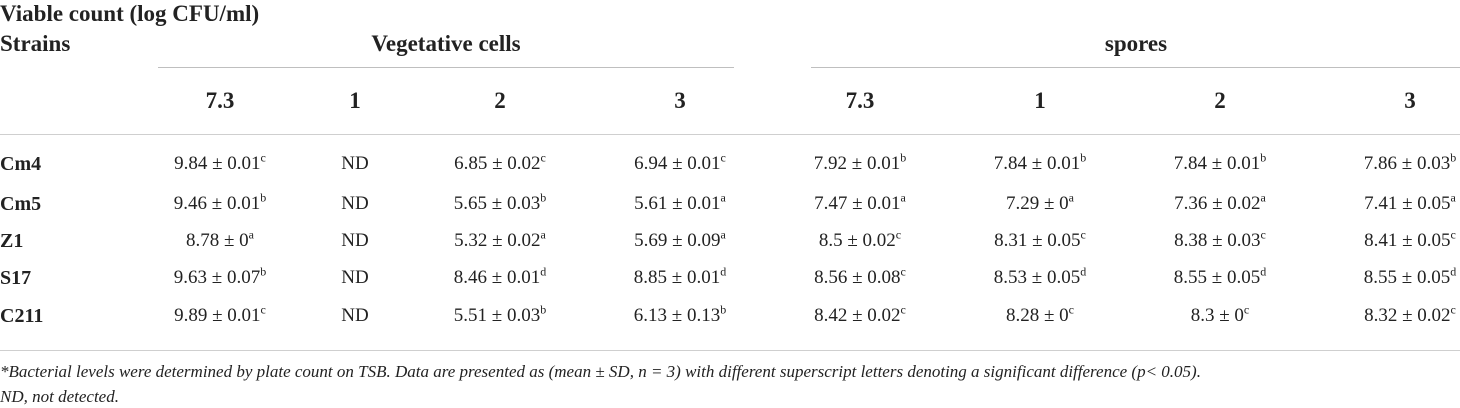 Image resolution: width=1460 pixels, height=408 pixels. I want to click on cell-value: 5.32 ± 0.02, so click(497, 240).